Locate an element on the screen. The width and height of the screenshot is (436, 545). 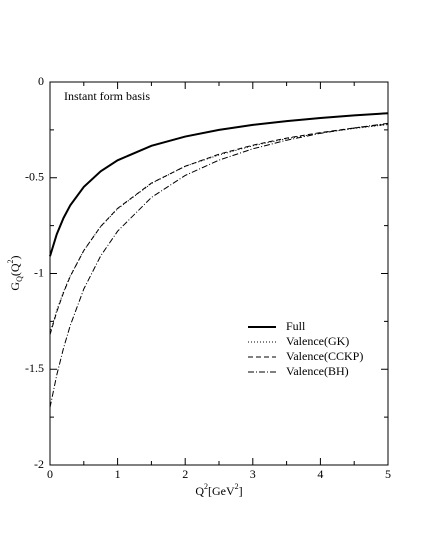
legend-label: Full is located at coordinates (296, 326).